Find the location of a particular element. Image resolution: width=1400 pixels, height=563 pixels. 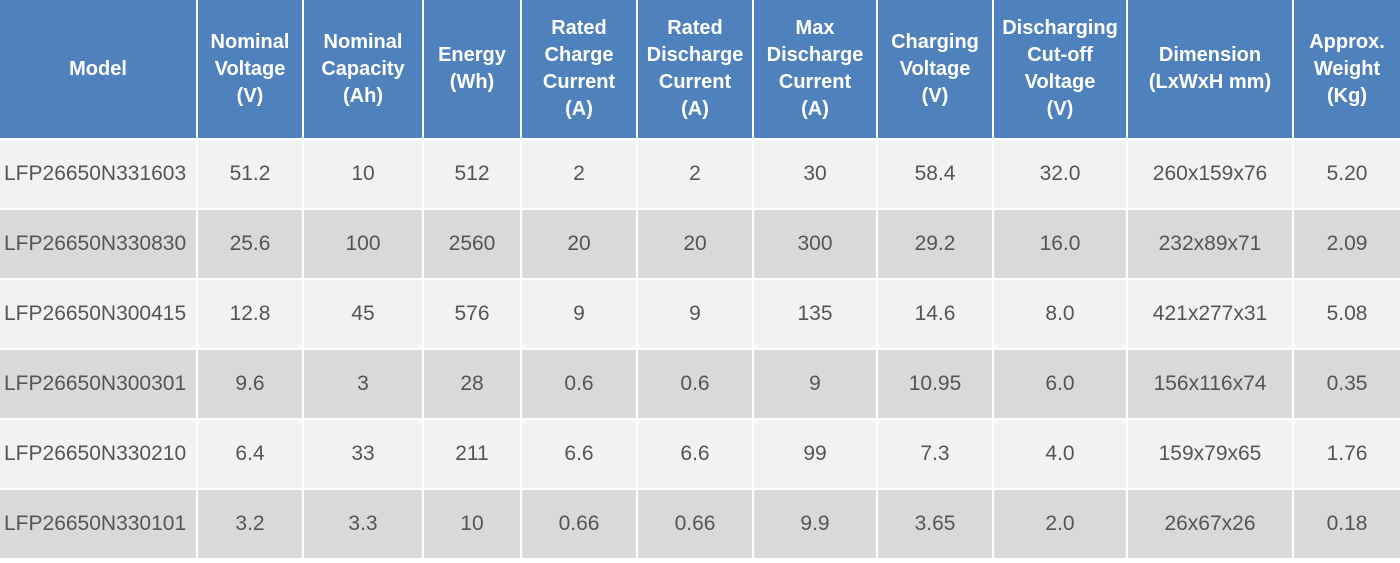

column-header-line: Weight is located at coordinates (1347, 68).